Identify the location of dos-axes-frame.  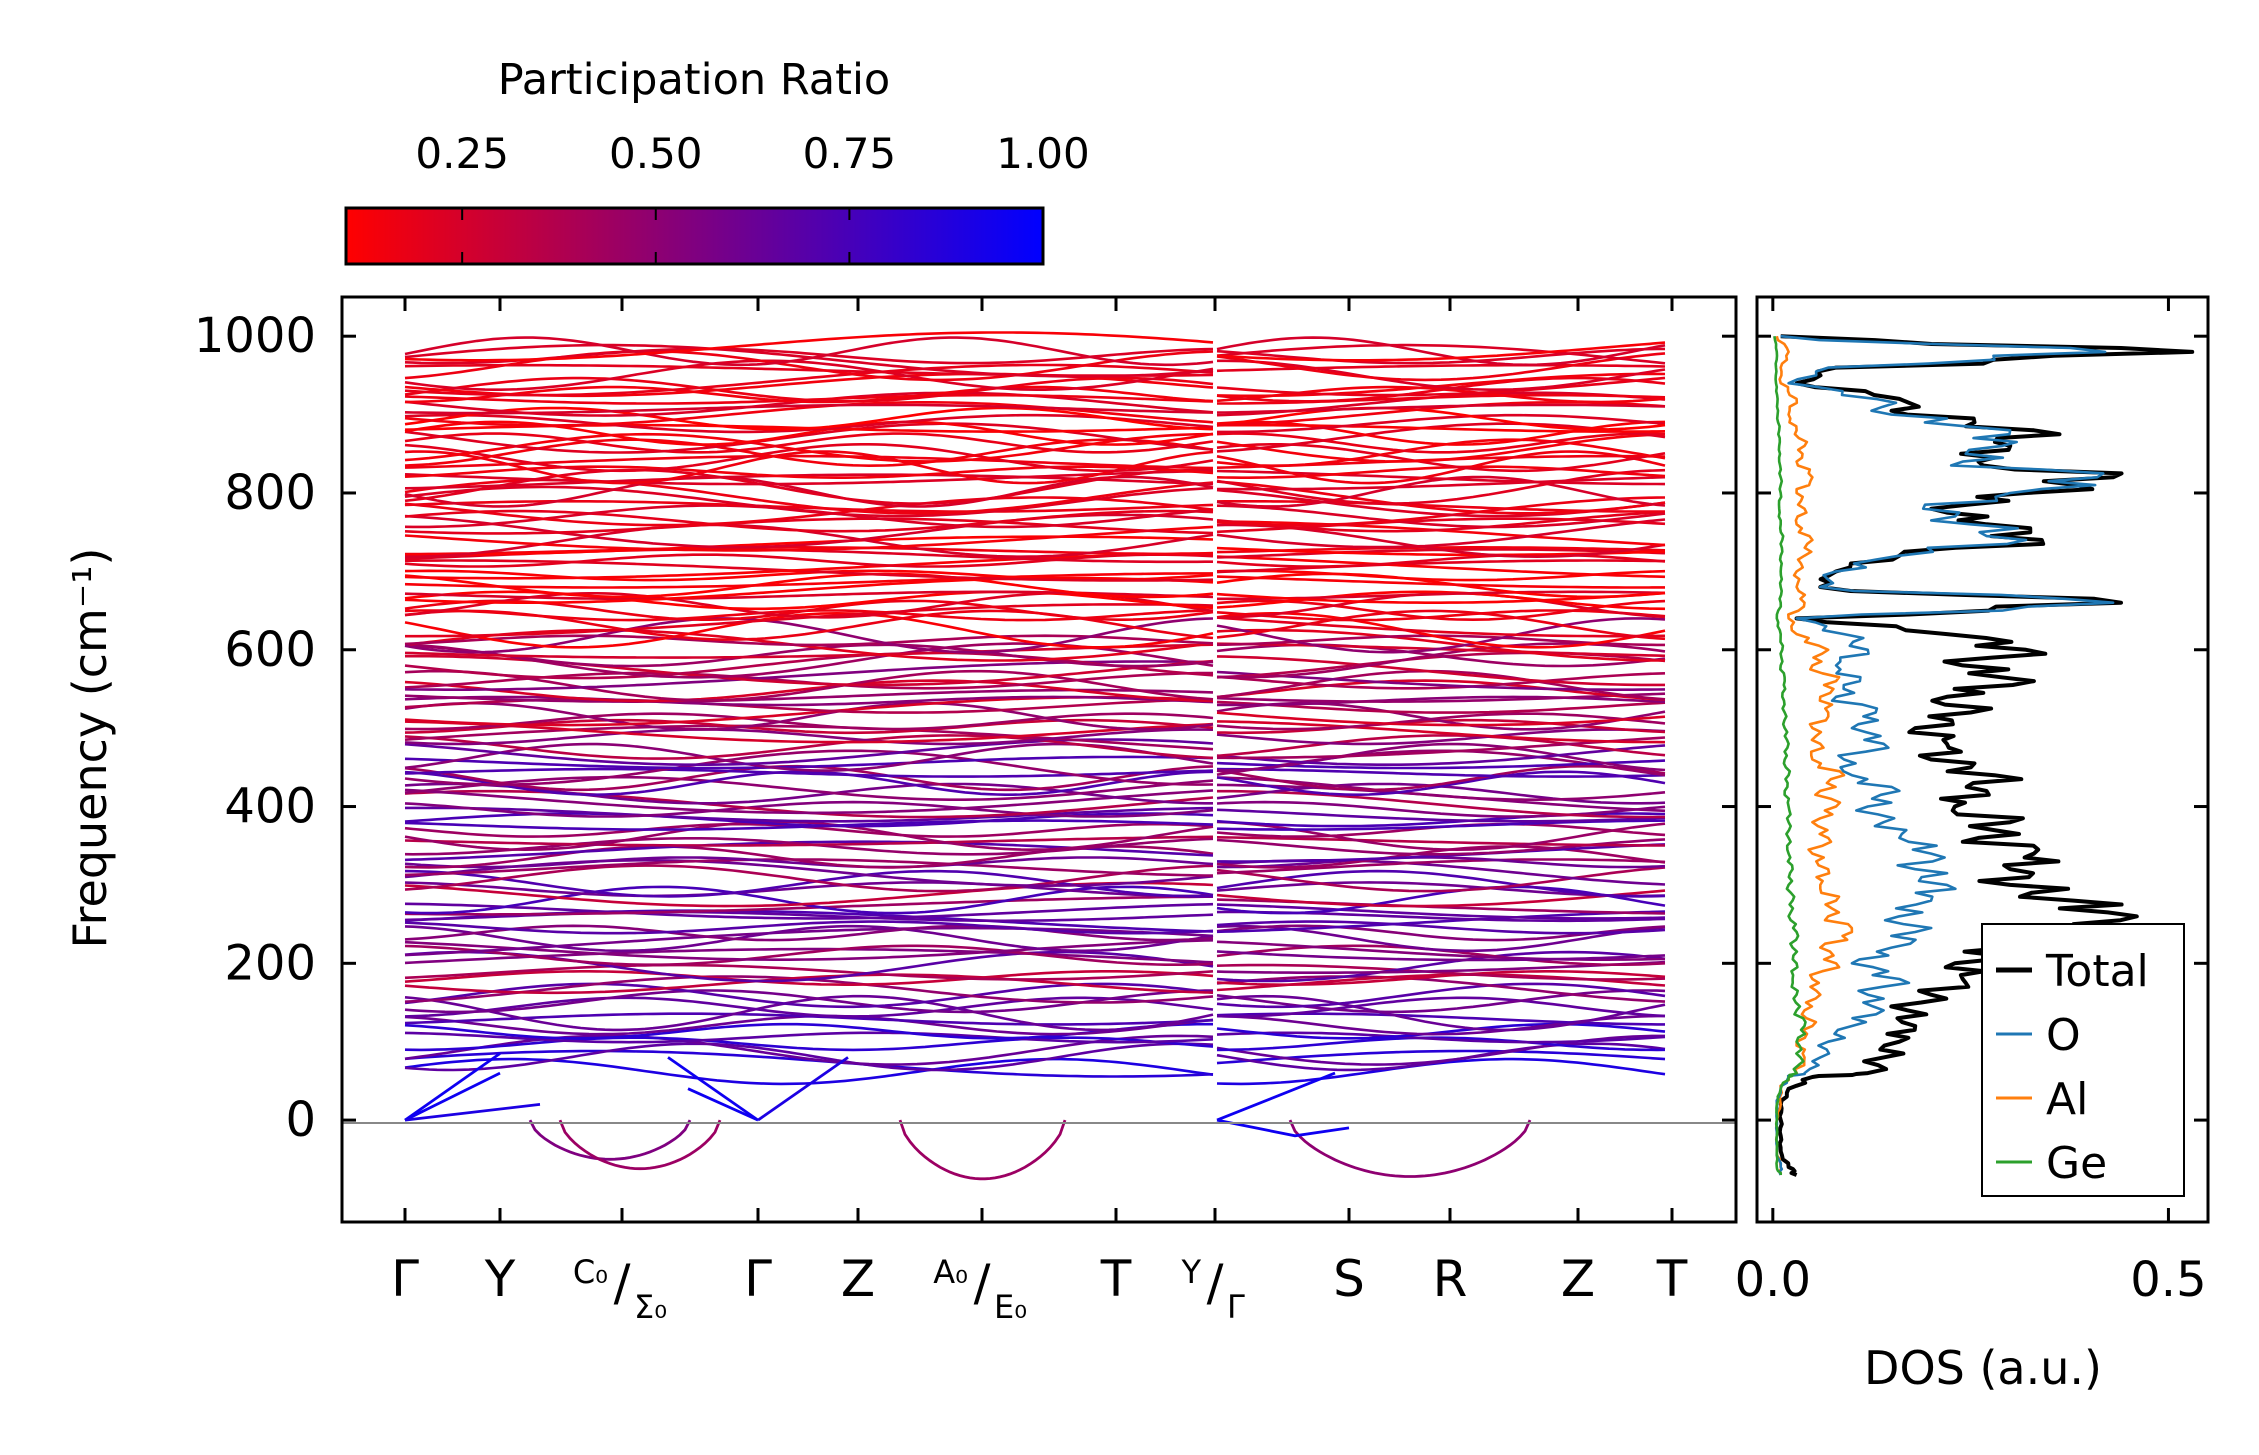
(1982, 759).